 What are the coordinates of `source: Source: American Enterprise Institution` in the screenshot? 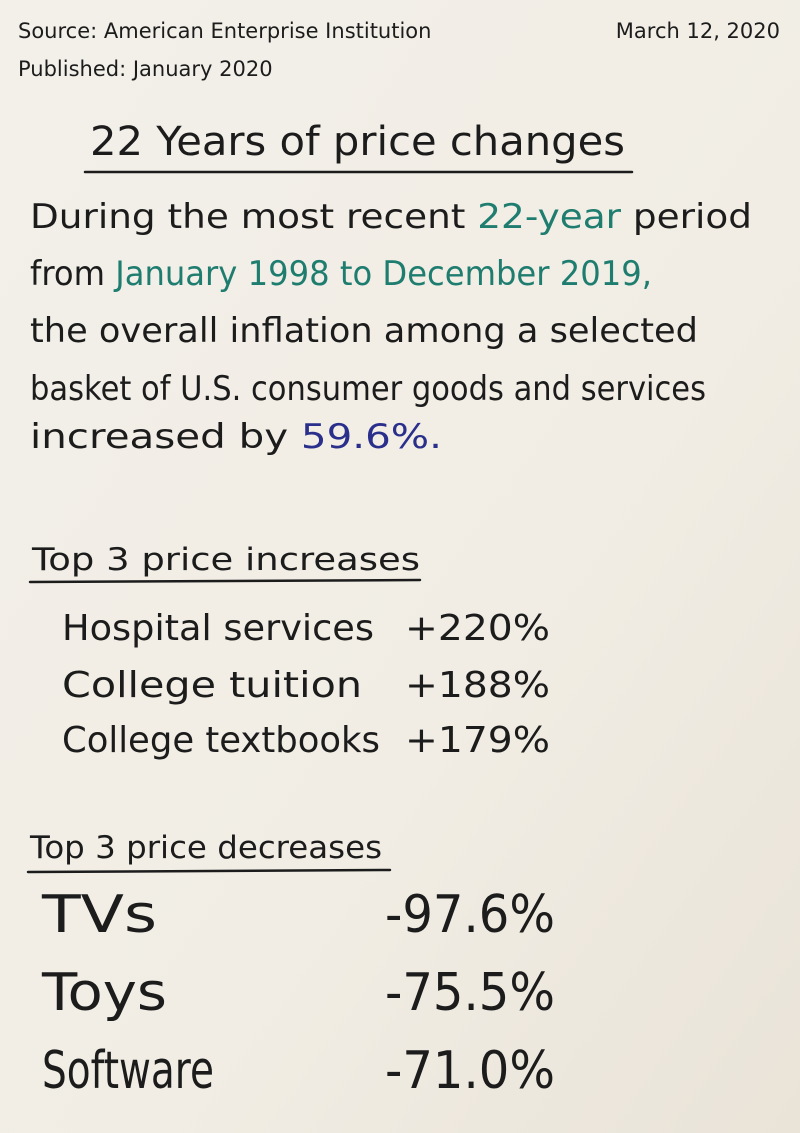 It's located at (224, 31).